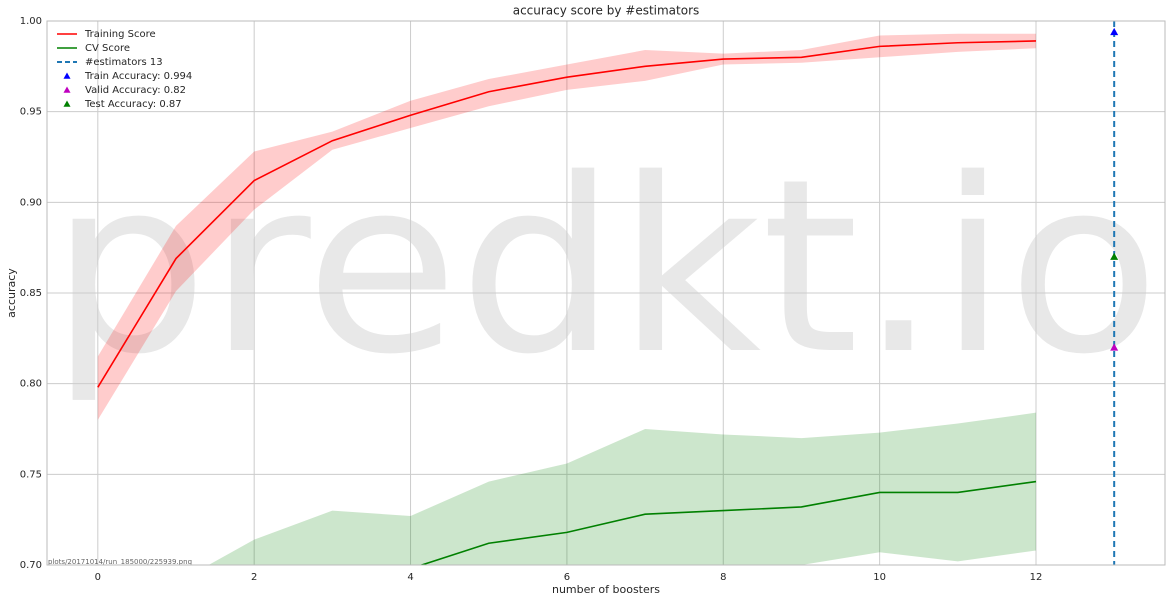 The image size is (1171, 602). I want to click on x-axis-label: number of boosters, so click(606, 589).